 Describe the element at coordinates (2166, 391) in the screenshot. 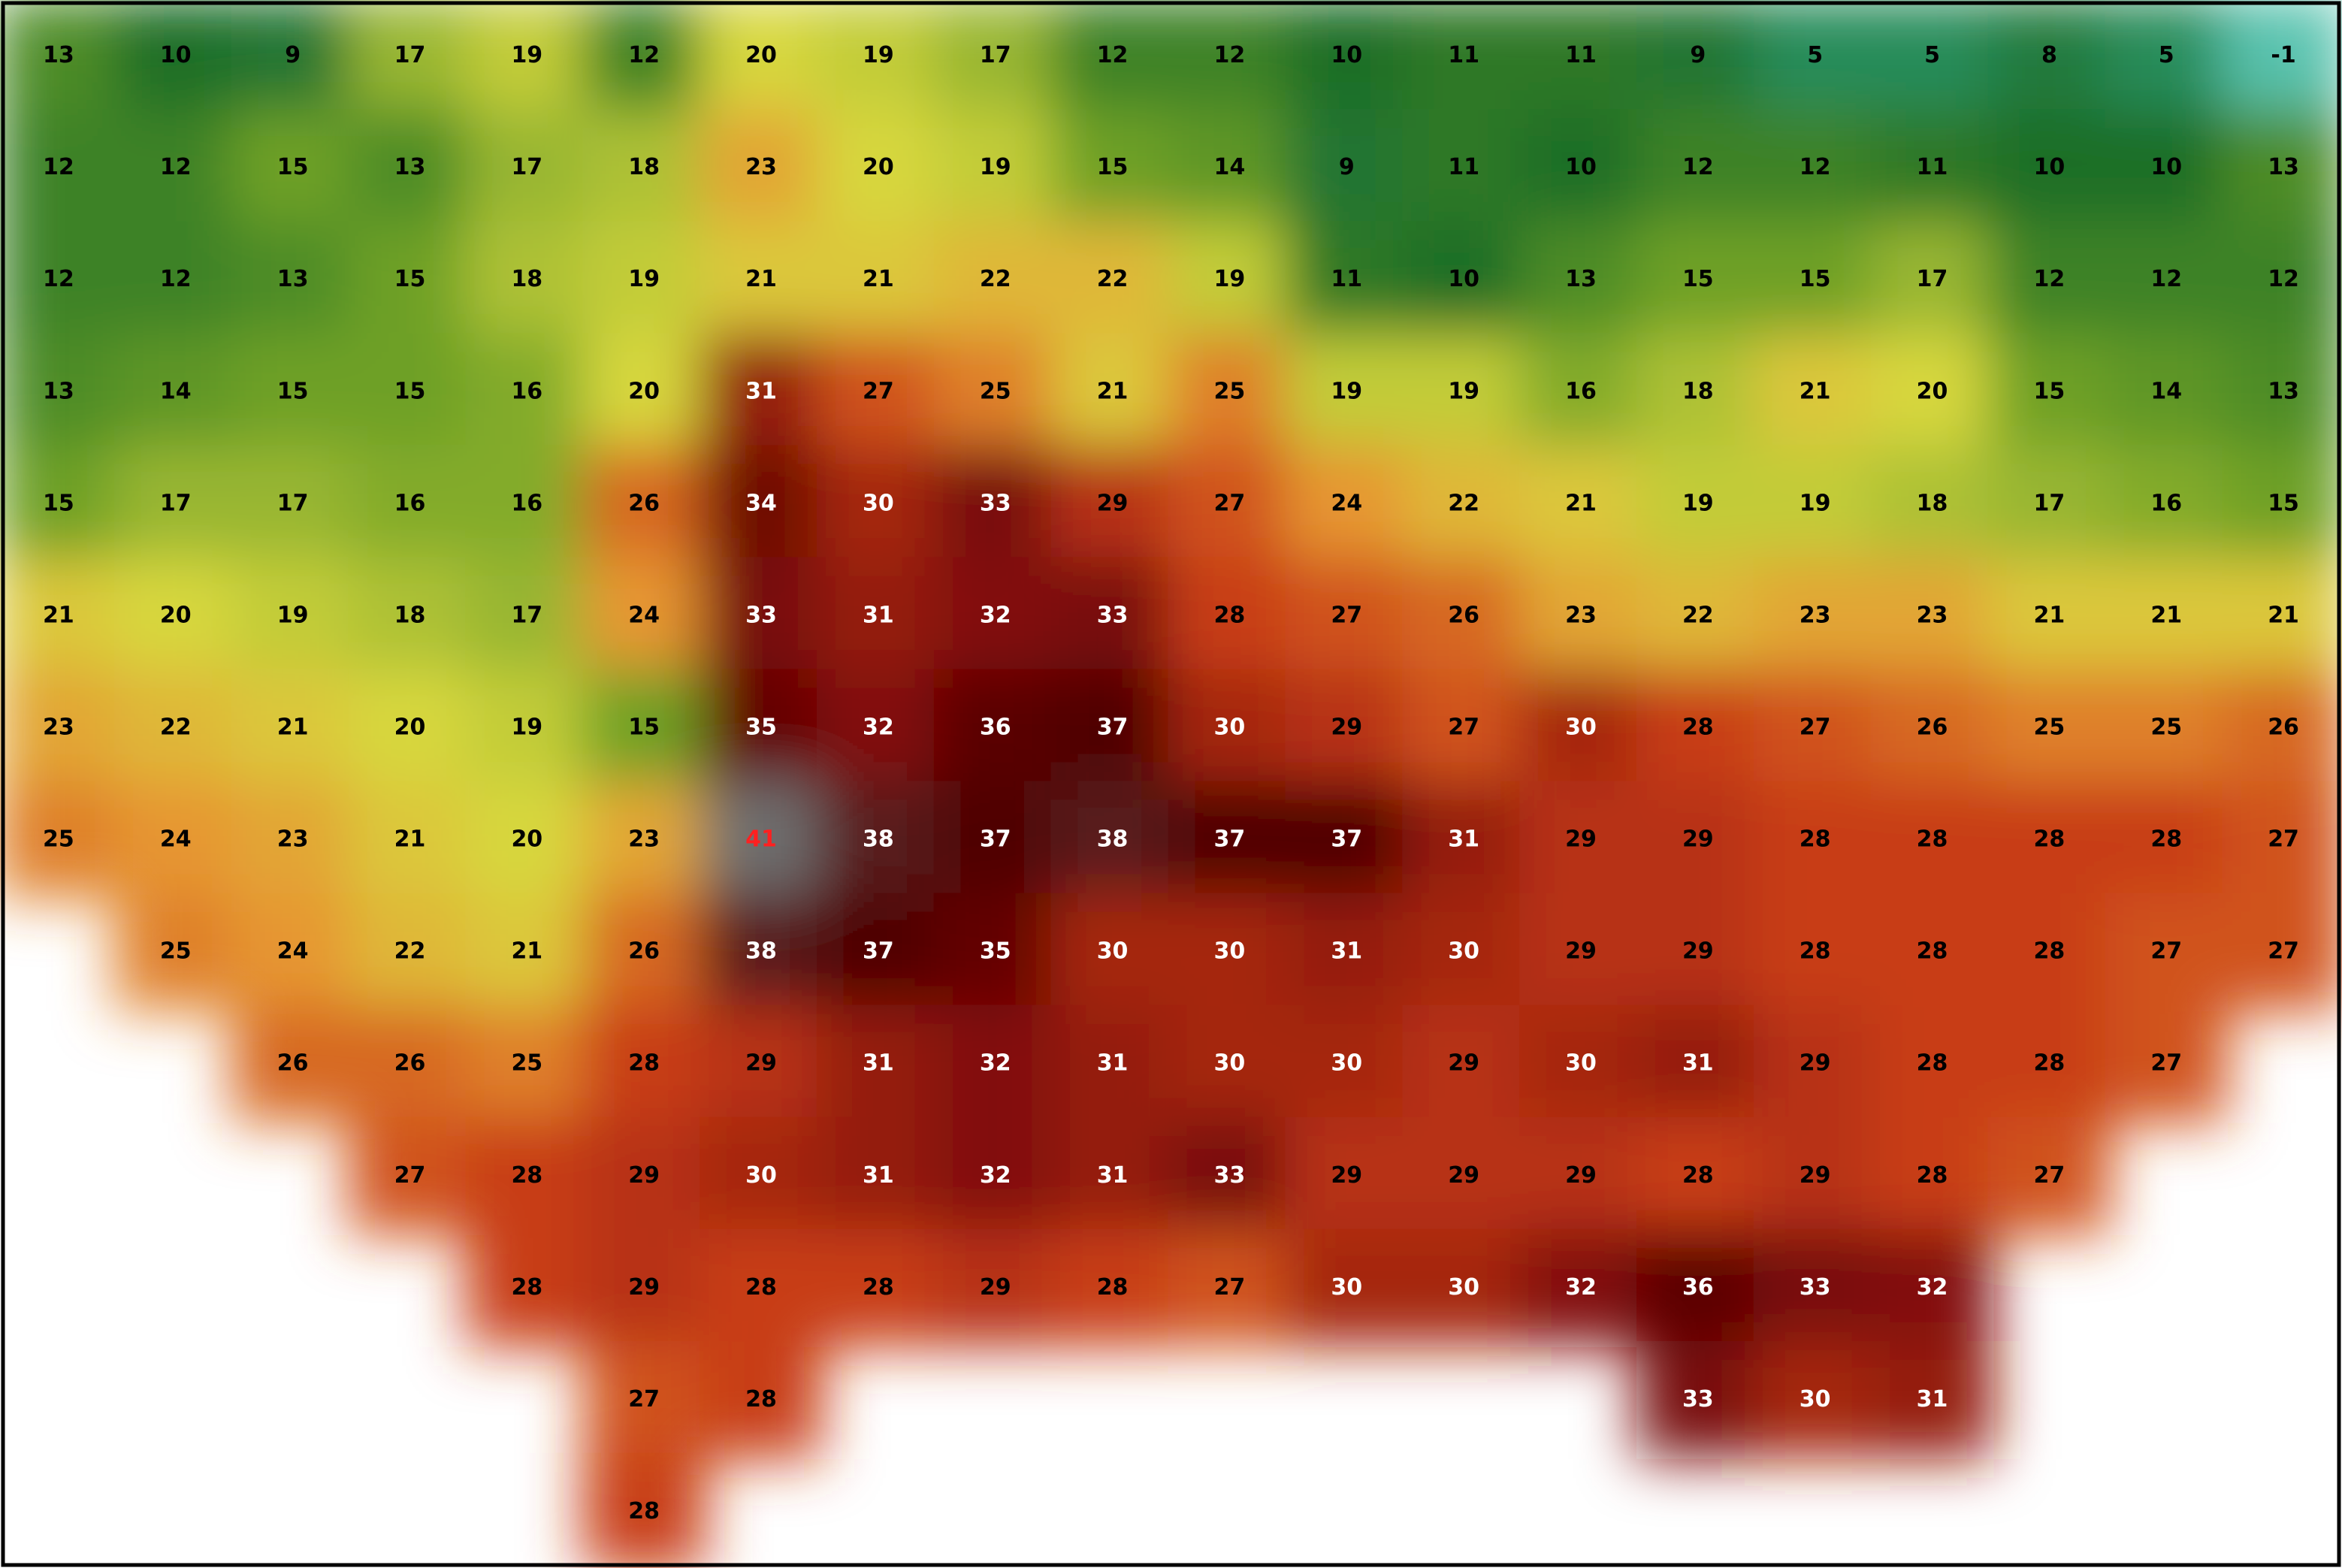

I see `temperature-label: 14` at that location.